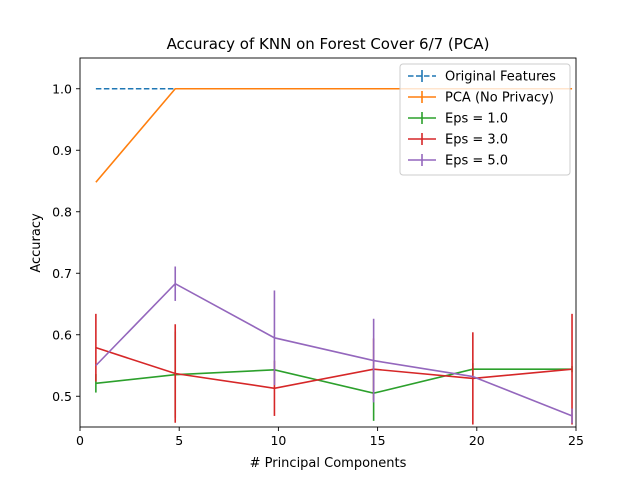  What do you see at coordinates (62, 334) in the screenshot?
I see `y-tick-label: 0.6` at bounding box center [62, 334].